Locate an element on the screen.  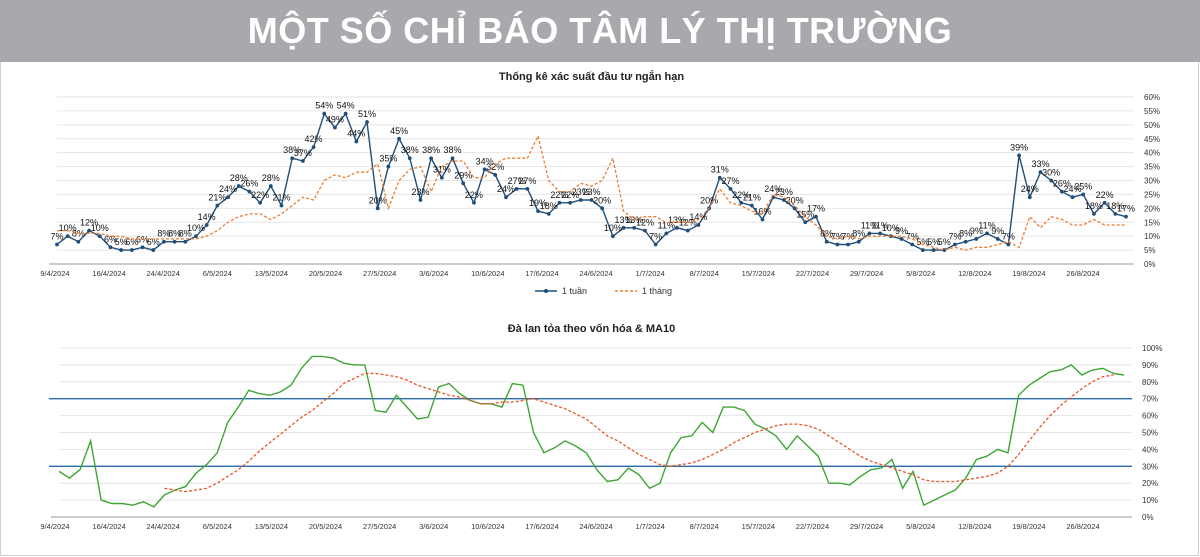
data-label: 27% is located at coordinates (527, 181).